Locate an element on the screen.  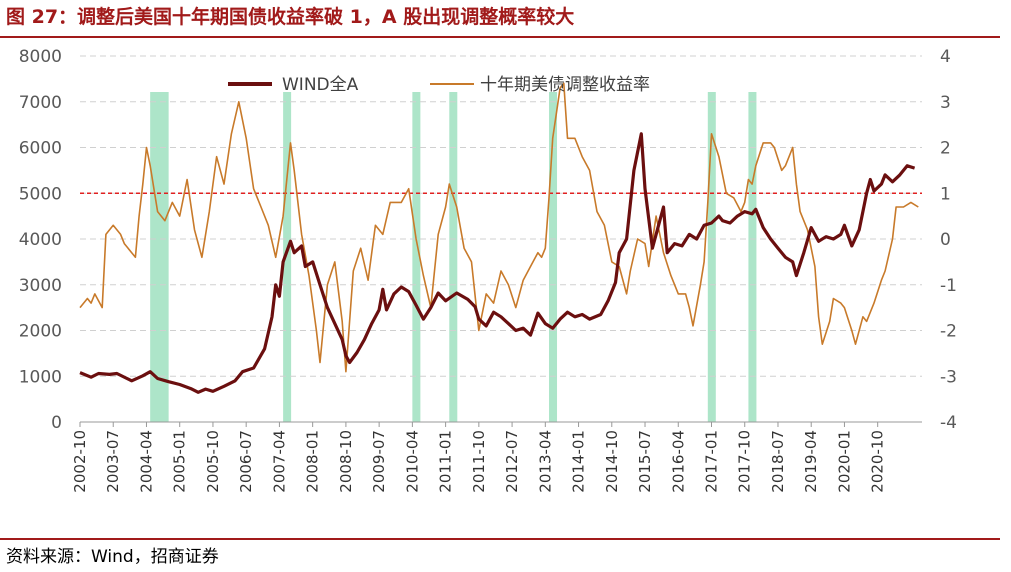
x-tick-label: 2014-10 is located at coordinates (612, 461).